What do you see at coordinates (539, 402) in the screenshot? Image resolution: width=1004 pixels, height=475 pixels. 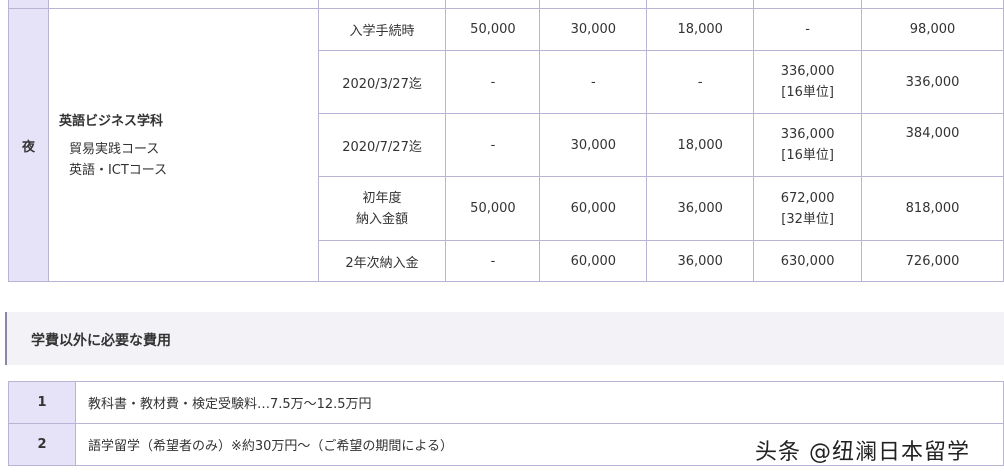 I see `cost-text: 教科書・教材費・検定受験料…7.5万～12.5万円` at bounding box center [539, 402].